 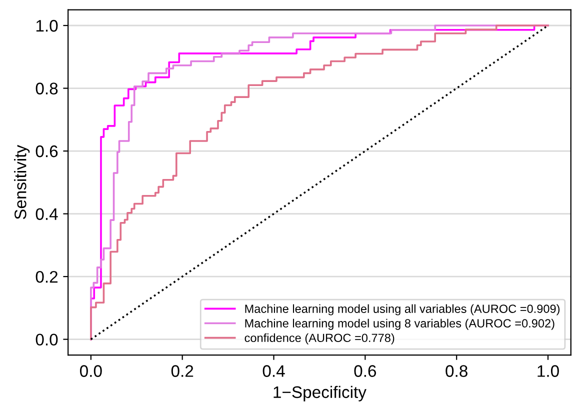 What do you see at coordinates (457, 371) in the screenshot?
I see `x-tick-label: 0.8` at bounding box center [457, 371].